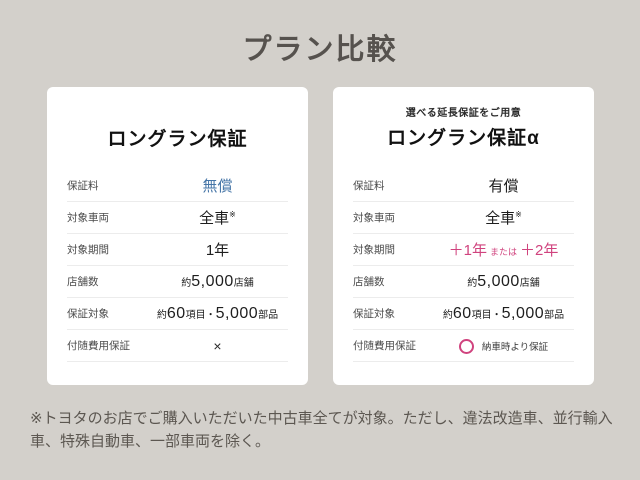  I want to click on row-value-fee: 無償, so click(217, 186).